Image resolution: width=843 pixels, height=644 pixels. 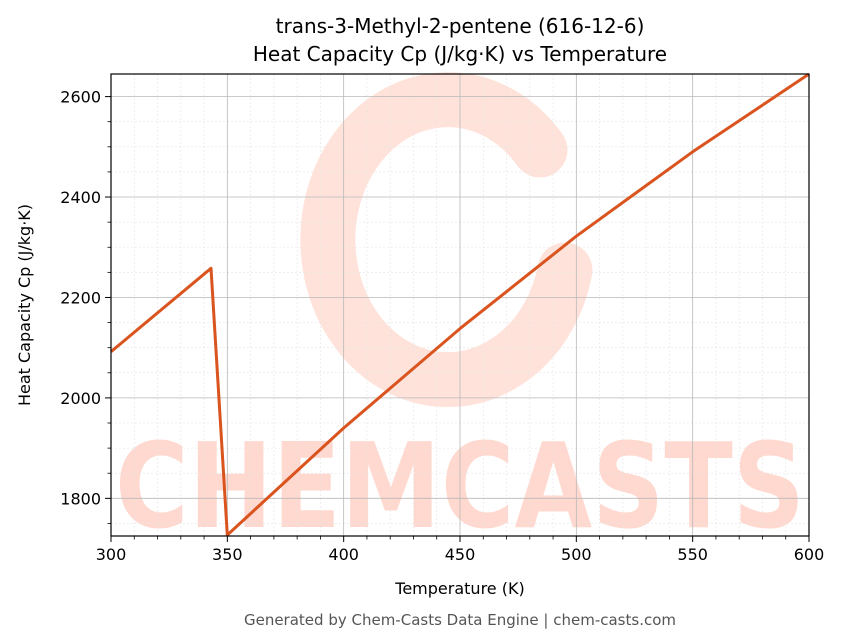 What do you see at coordinates (692, 554) in the screenshot?
I see `x-tick-label: 550` at bounding box center [692, 554].